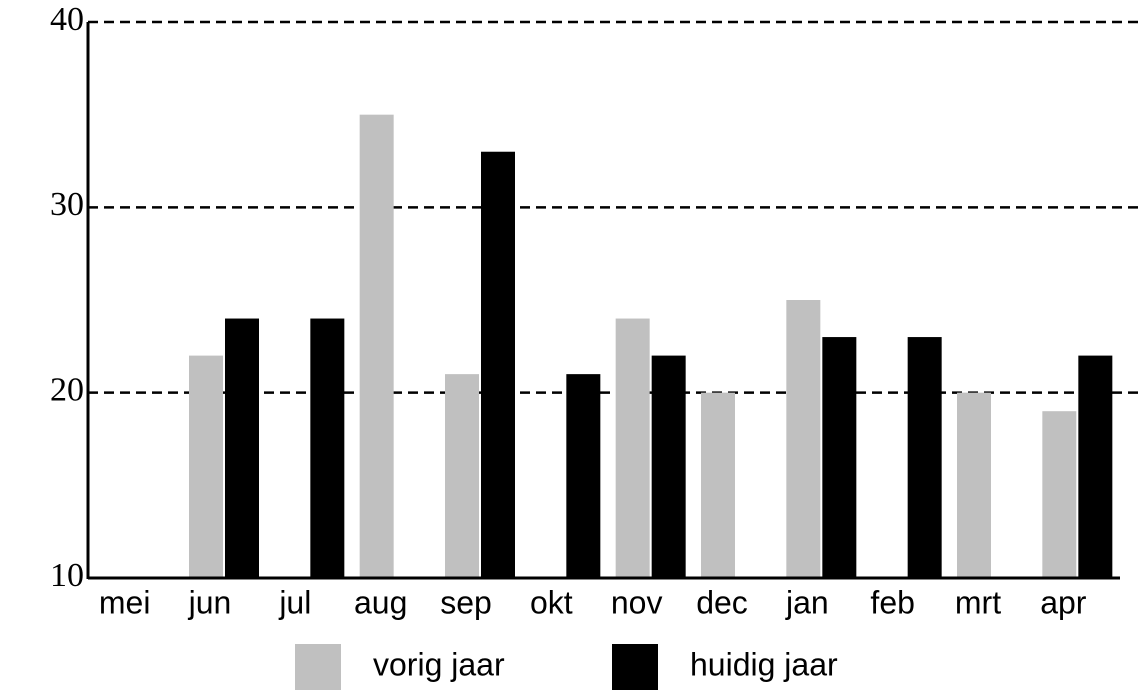 The height and width of the screenshot is (691, 1142). I want to click on legend-label: huidig jaar, so click(764, 664).